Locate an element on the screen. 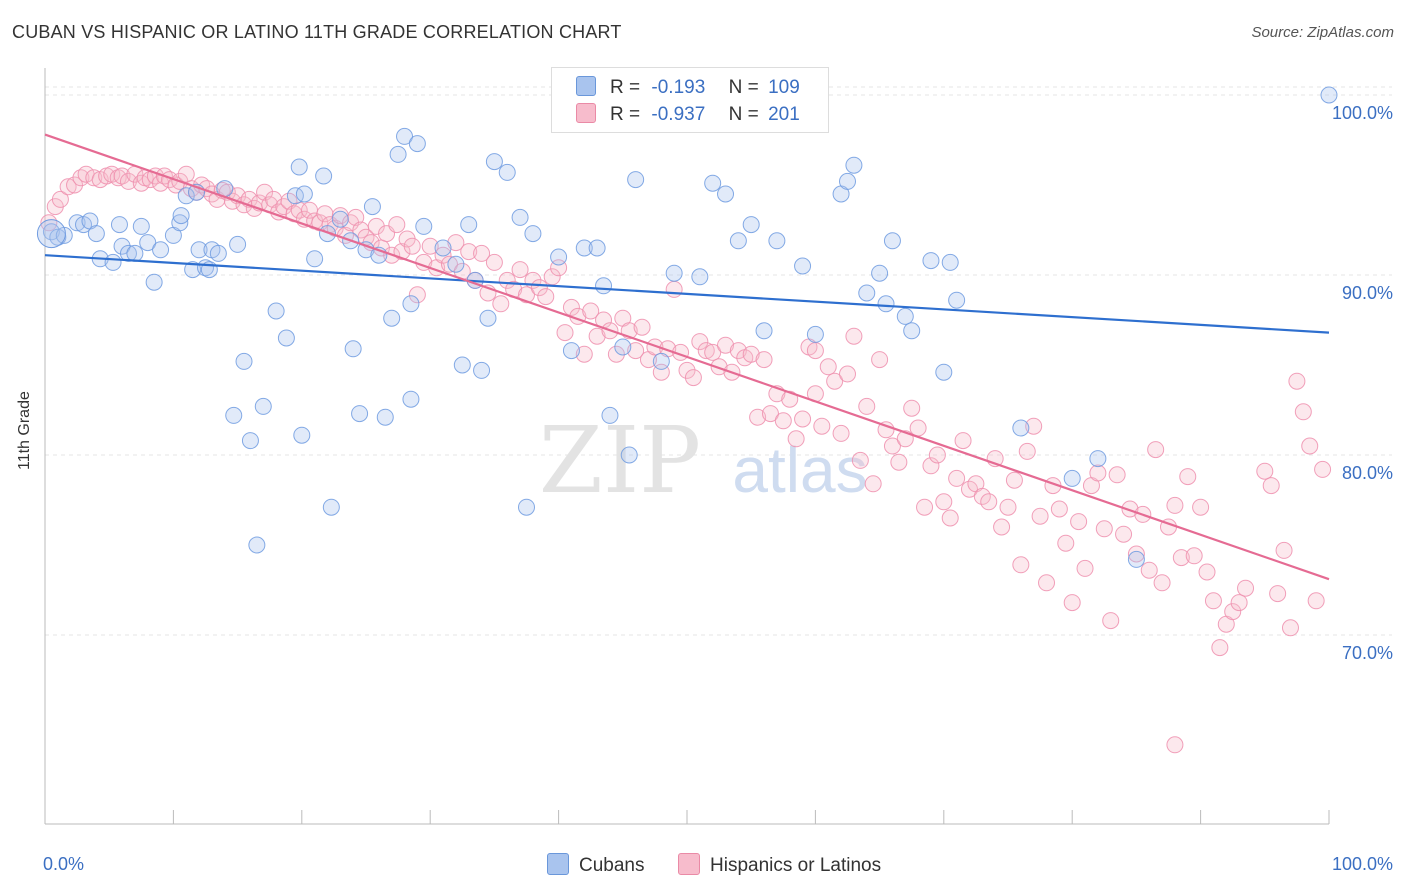 This screenshot has width=1406, height=892. bottom-legend-hispanics: Hispanics or Latinos is located at coordinates (779, 865).